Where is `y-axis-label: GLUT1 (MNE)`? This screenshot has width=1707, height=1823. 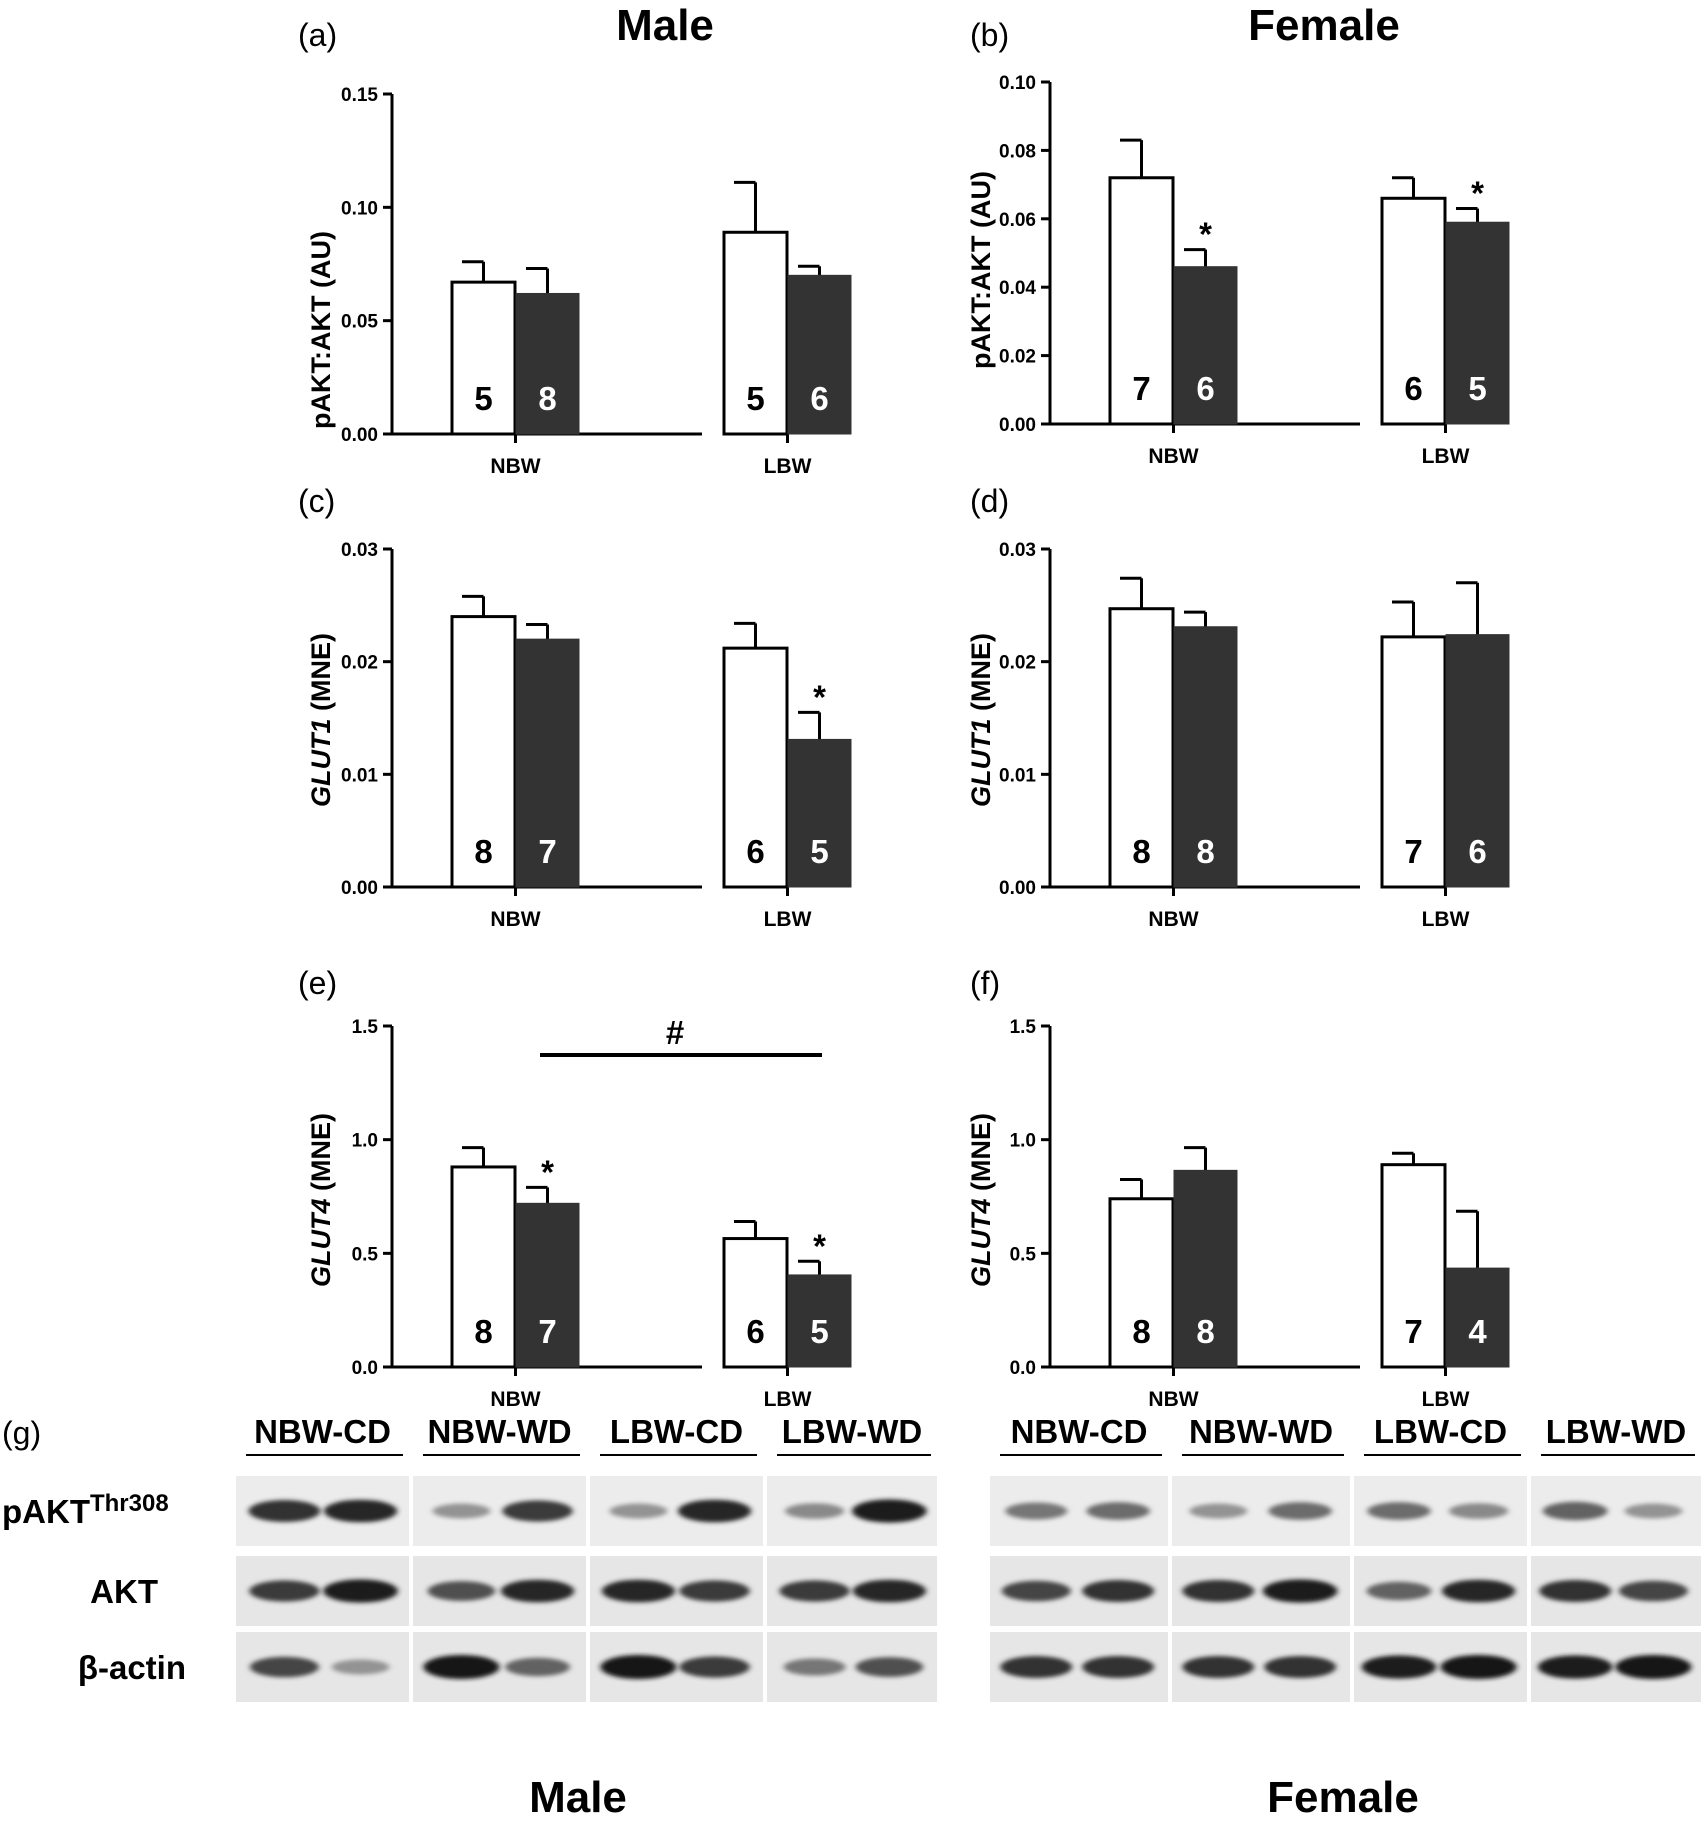 y-axis-label: GLUT1 (MNE) is located at coordinates (321, 720).